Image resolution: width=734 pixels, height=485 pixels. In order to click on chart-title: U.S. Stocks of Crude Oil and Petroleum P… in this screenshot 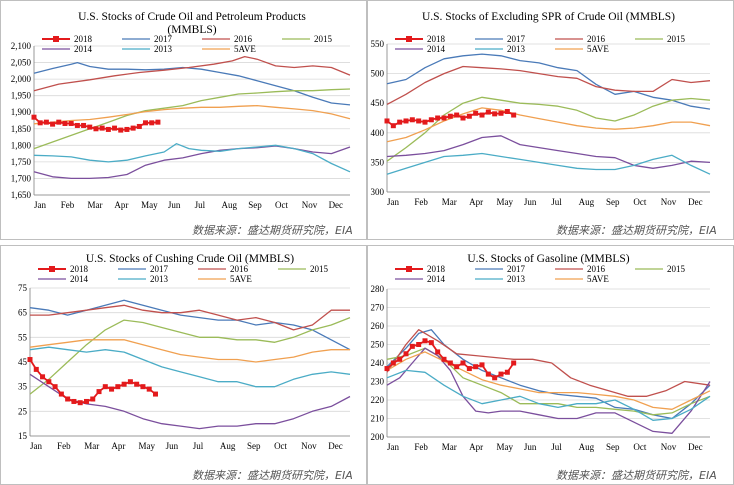, I will do `click(192, 17)`.